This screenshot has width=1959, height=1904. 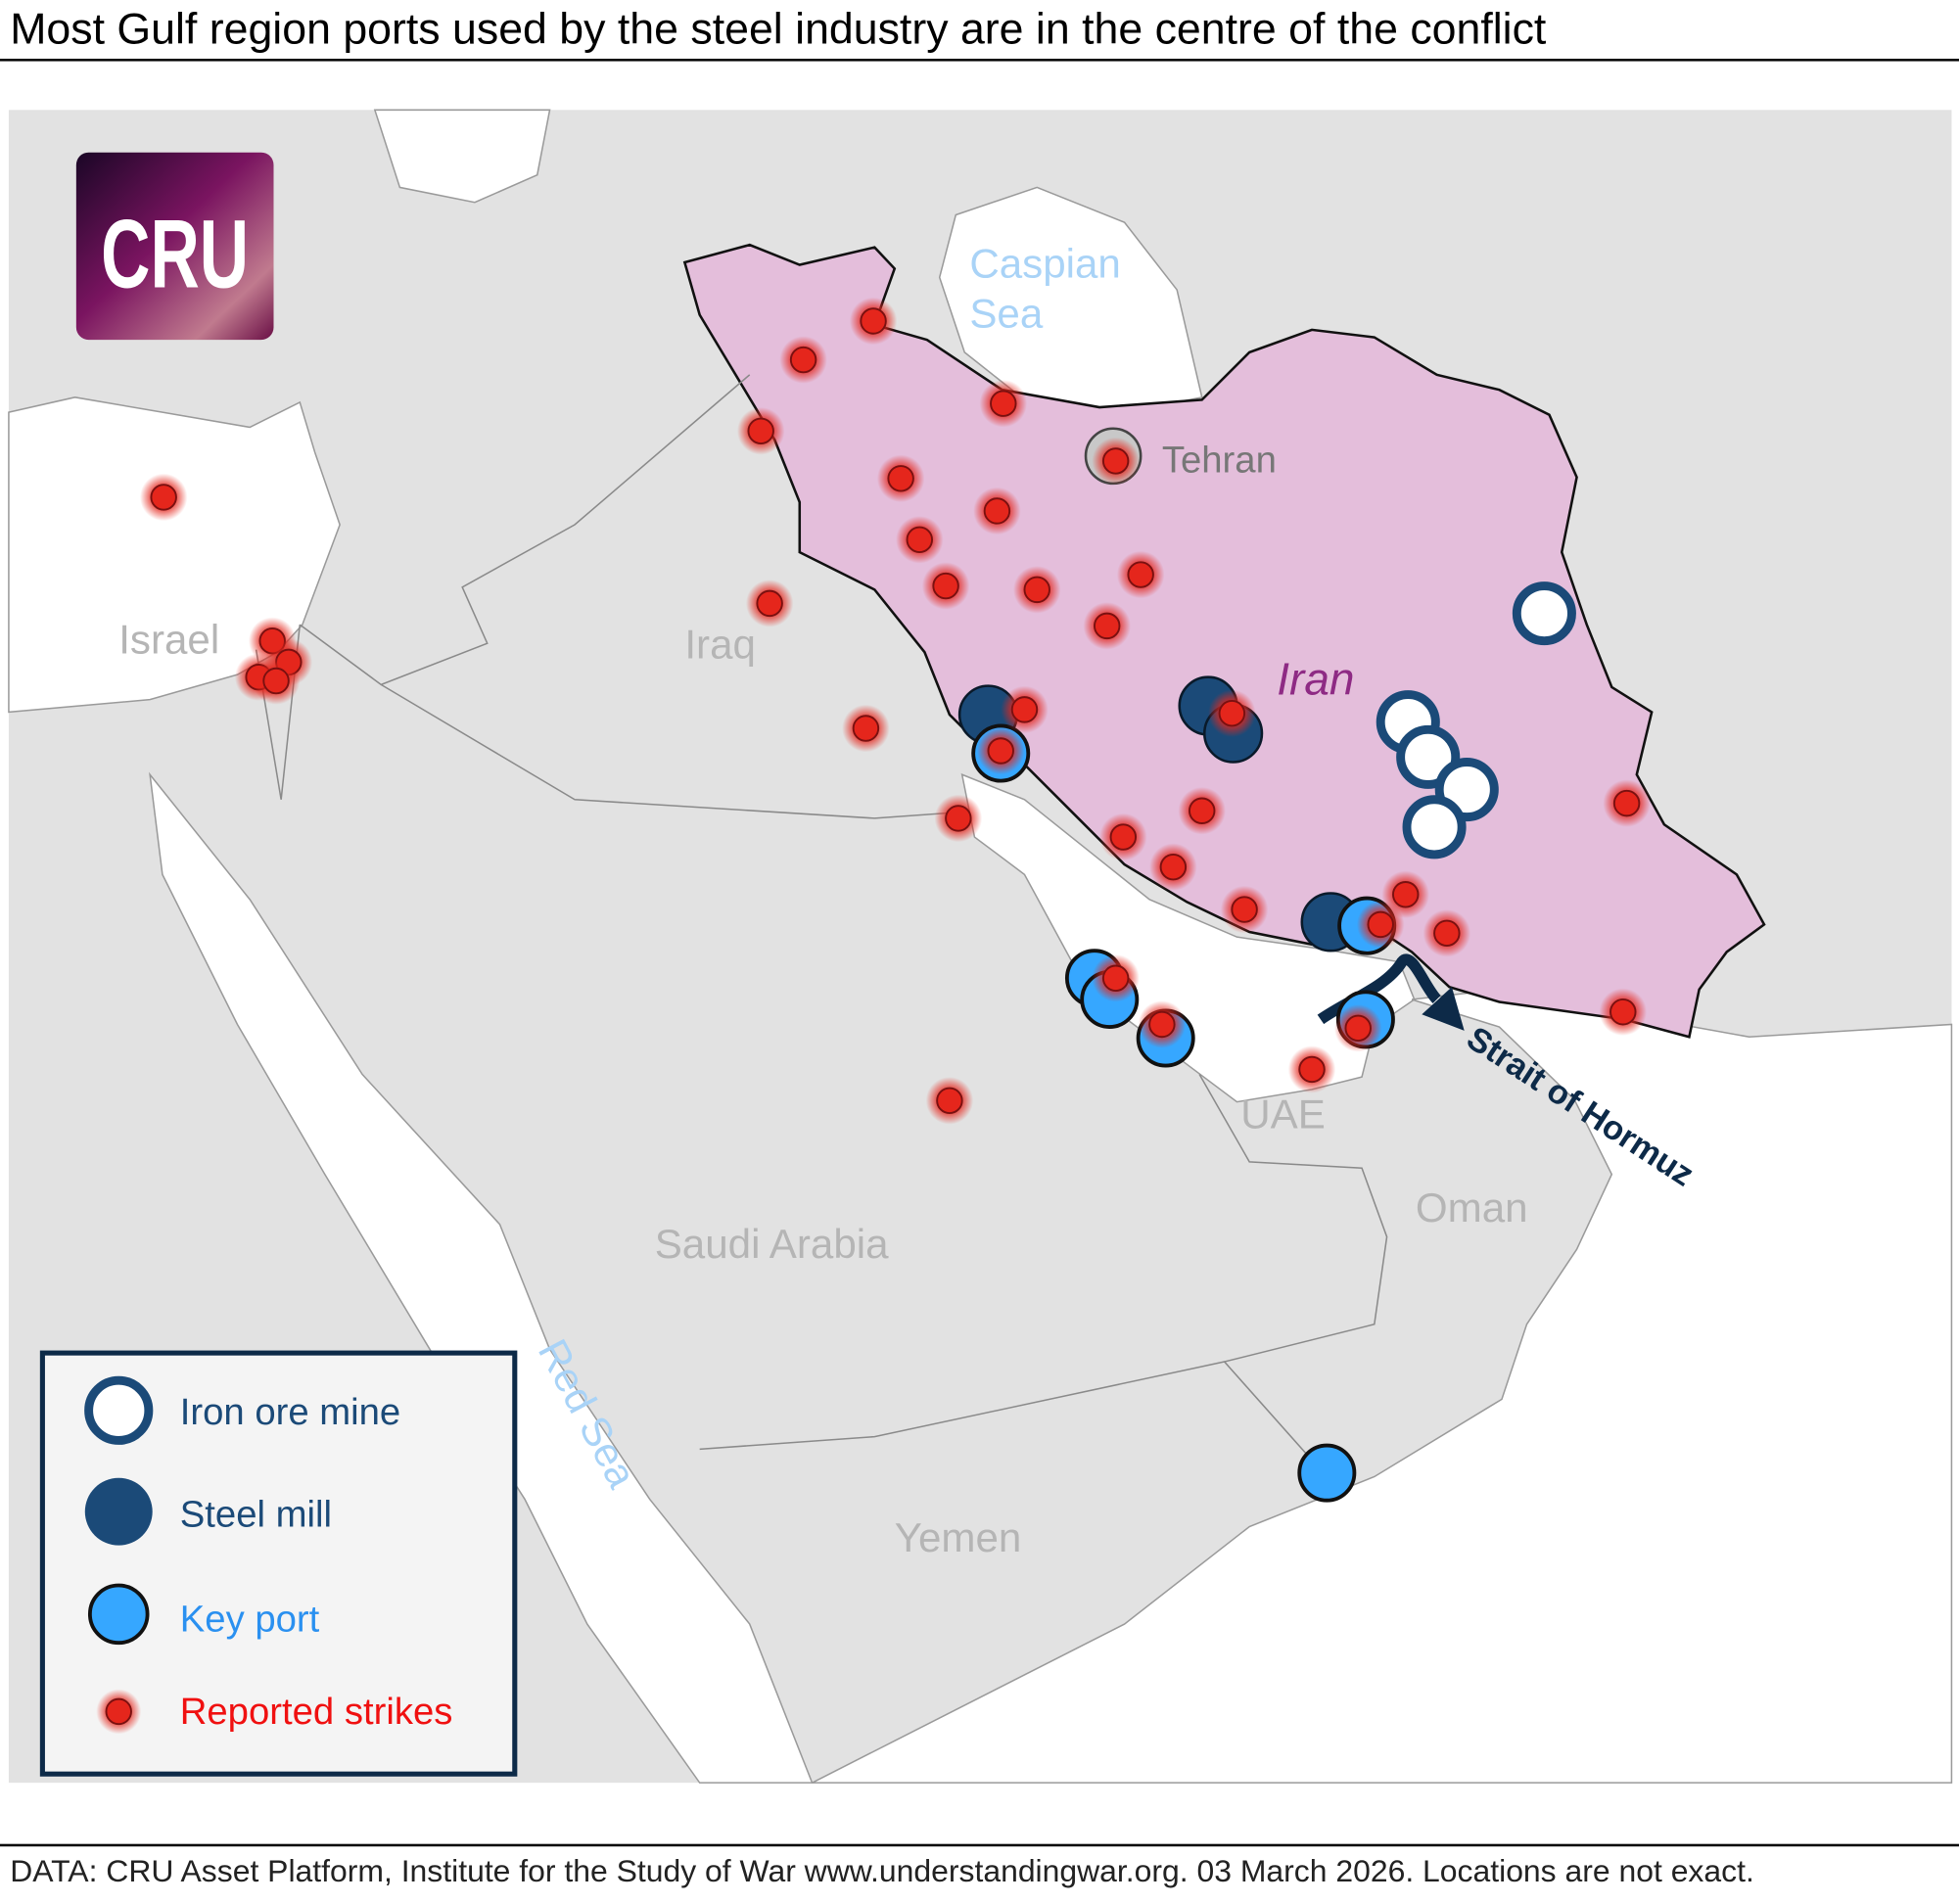 I want to click on label-oman: Oman, so click(x=1472, y=1207).